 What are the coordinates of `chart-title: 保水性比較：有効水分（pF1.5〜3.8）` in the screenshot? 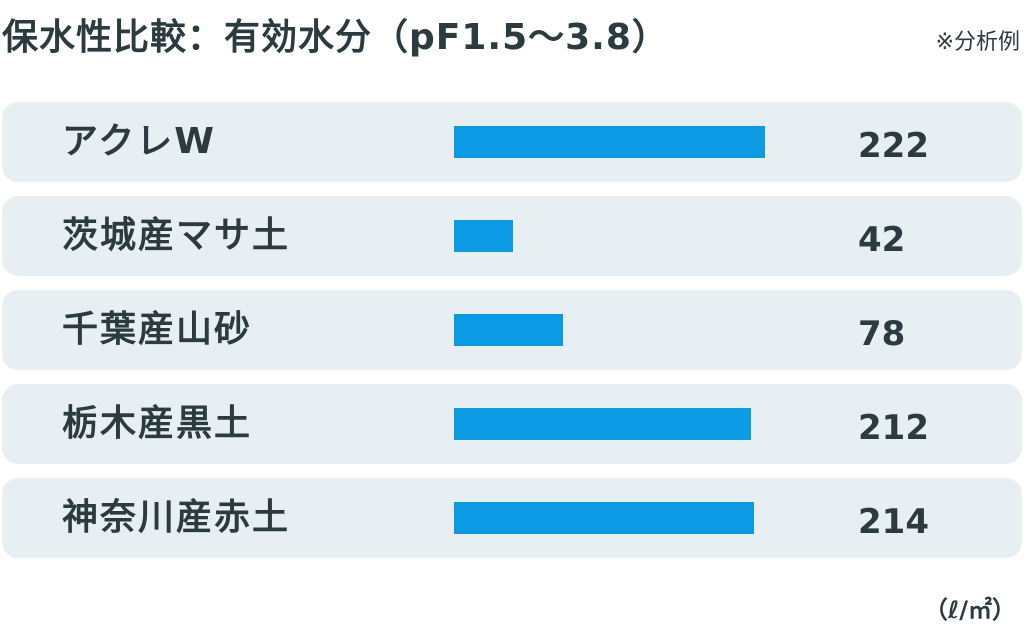 It's located at (335, 37).